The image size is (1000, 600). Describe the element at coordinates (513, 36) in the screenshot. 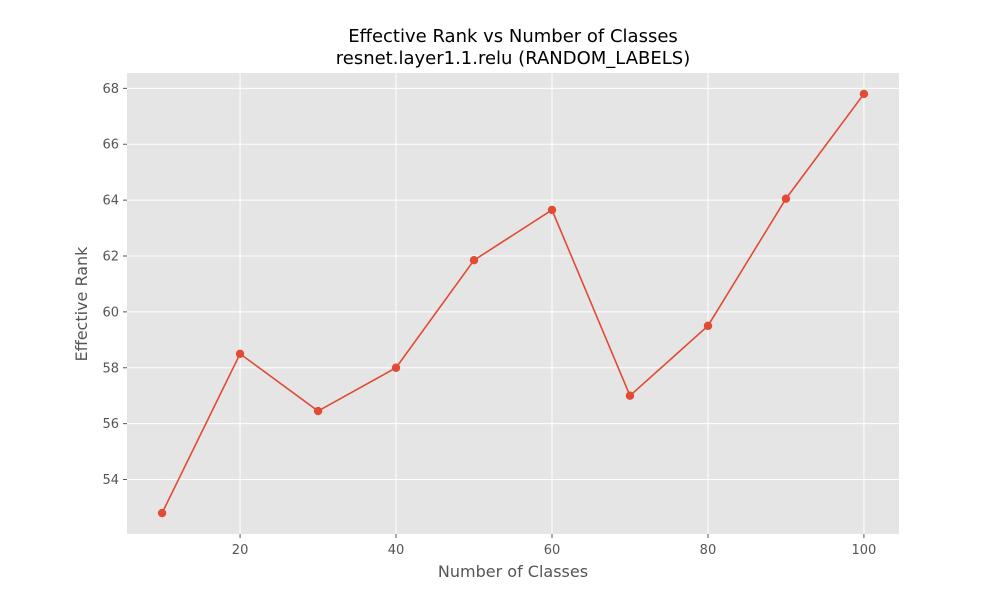

I see `chart-title: Effective Rank vs Number of Classes` at that location.